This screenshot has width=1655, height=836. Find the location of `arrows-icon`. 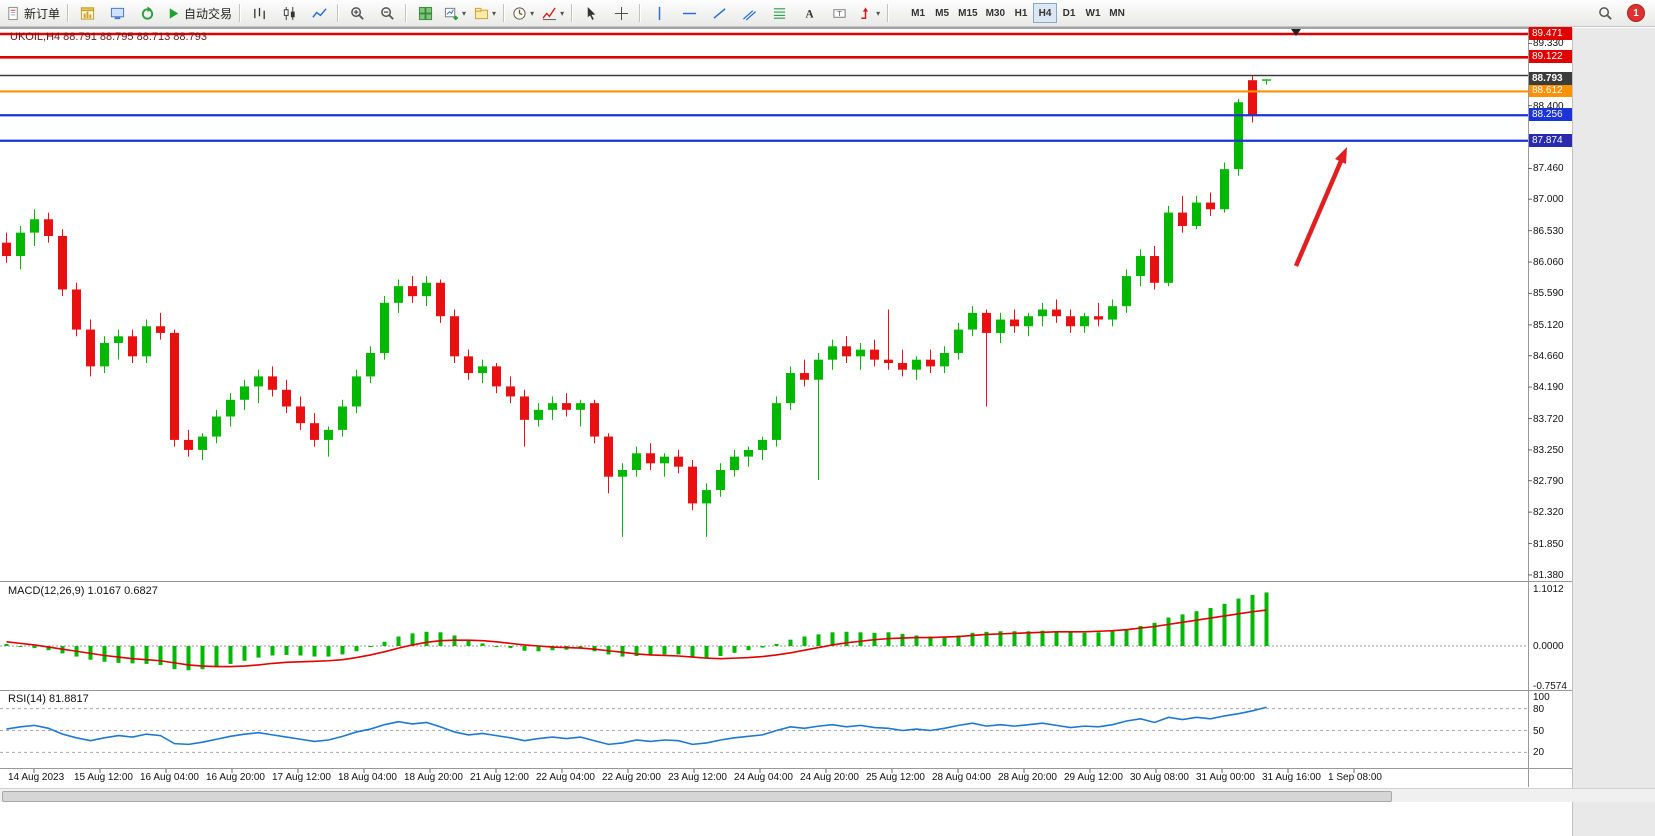

arrows-icon is located at coordinates (865, 12).